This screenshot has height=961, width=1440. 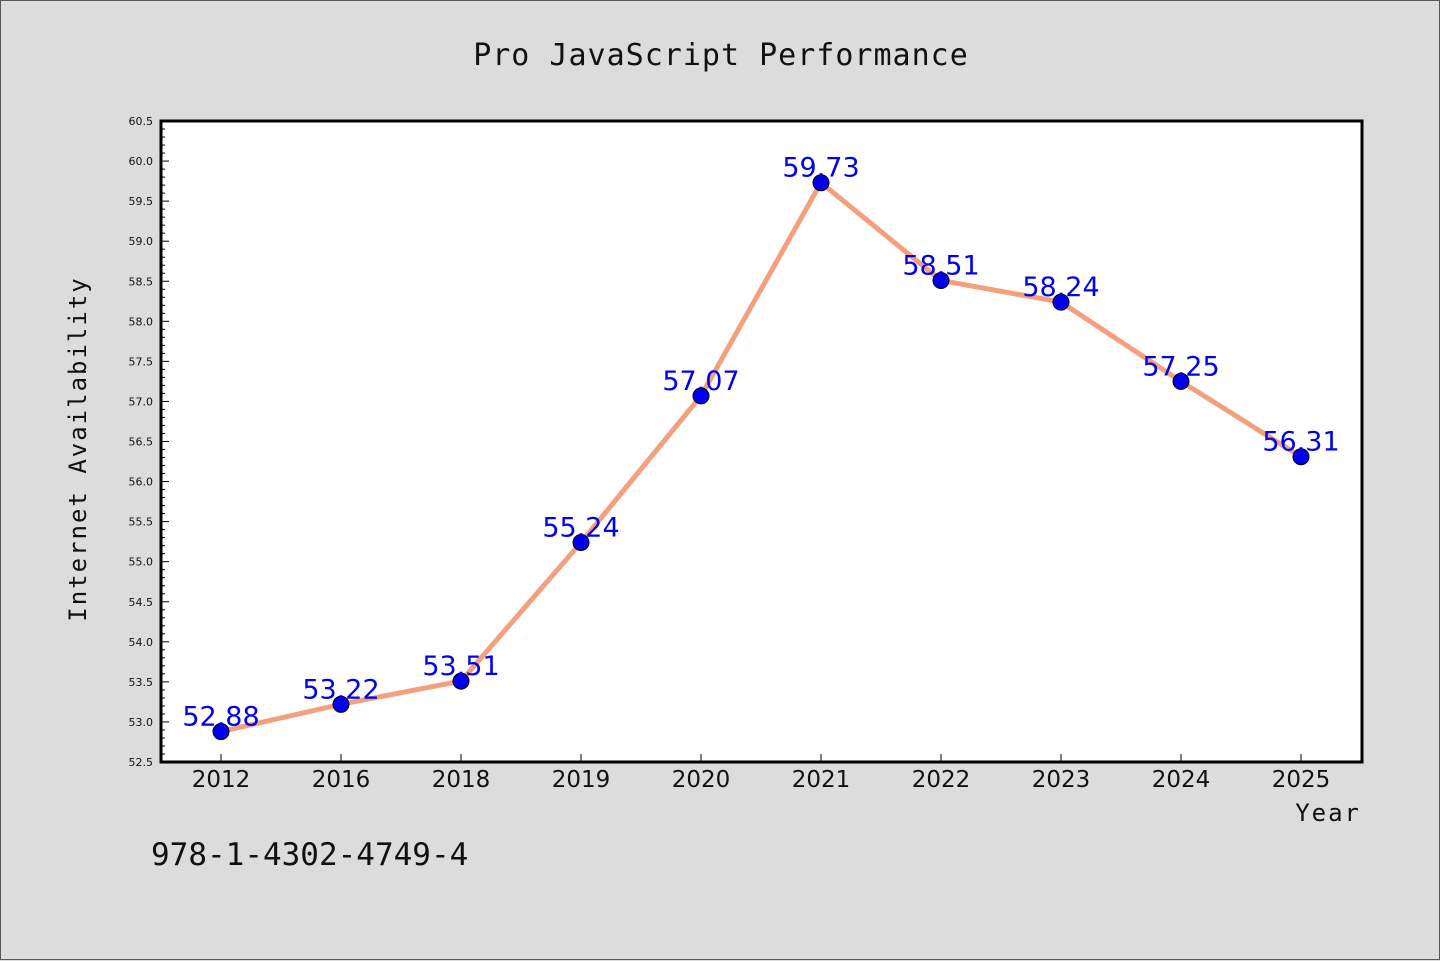 I want to click on y-tick-label: 60.5, so click(x=141, y=121).